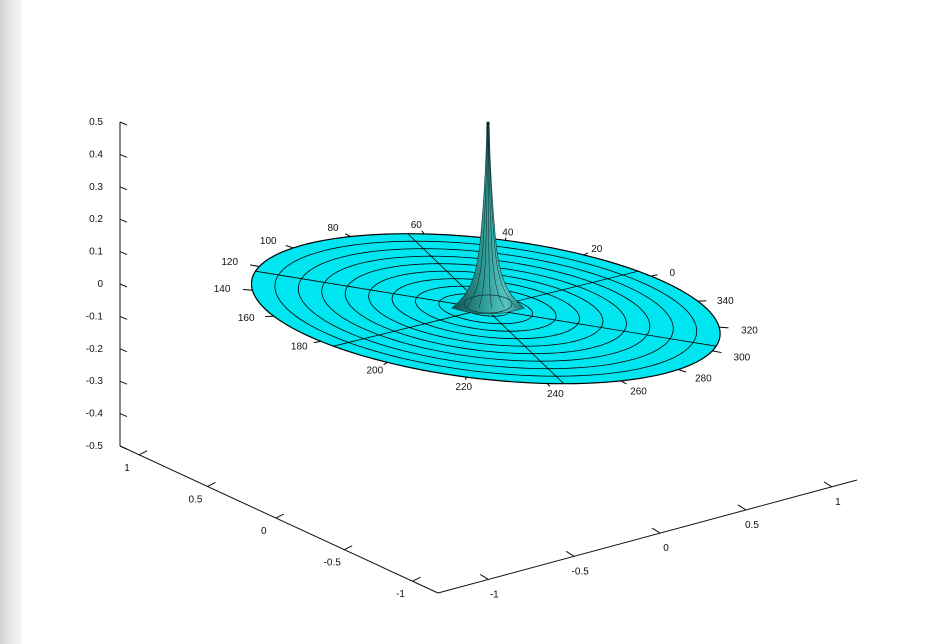 The height and width of the screenshot is (644, 943). What do you see at coordinates (96, 219) in the screenshot?
I see `z-axis-tick-label: 0.2` at bounding box center [96, 219].